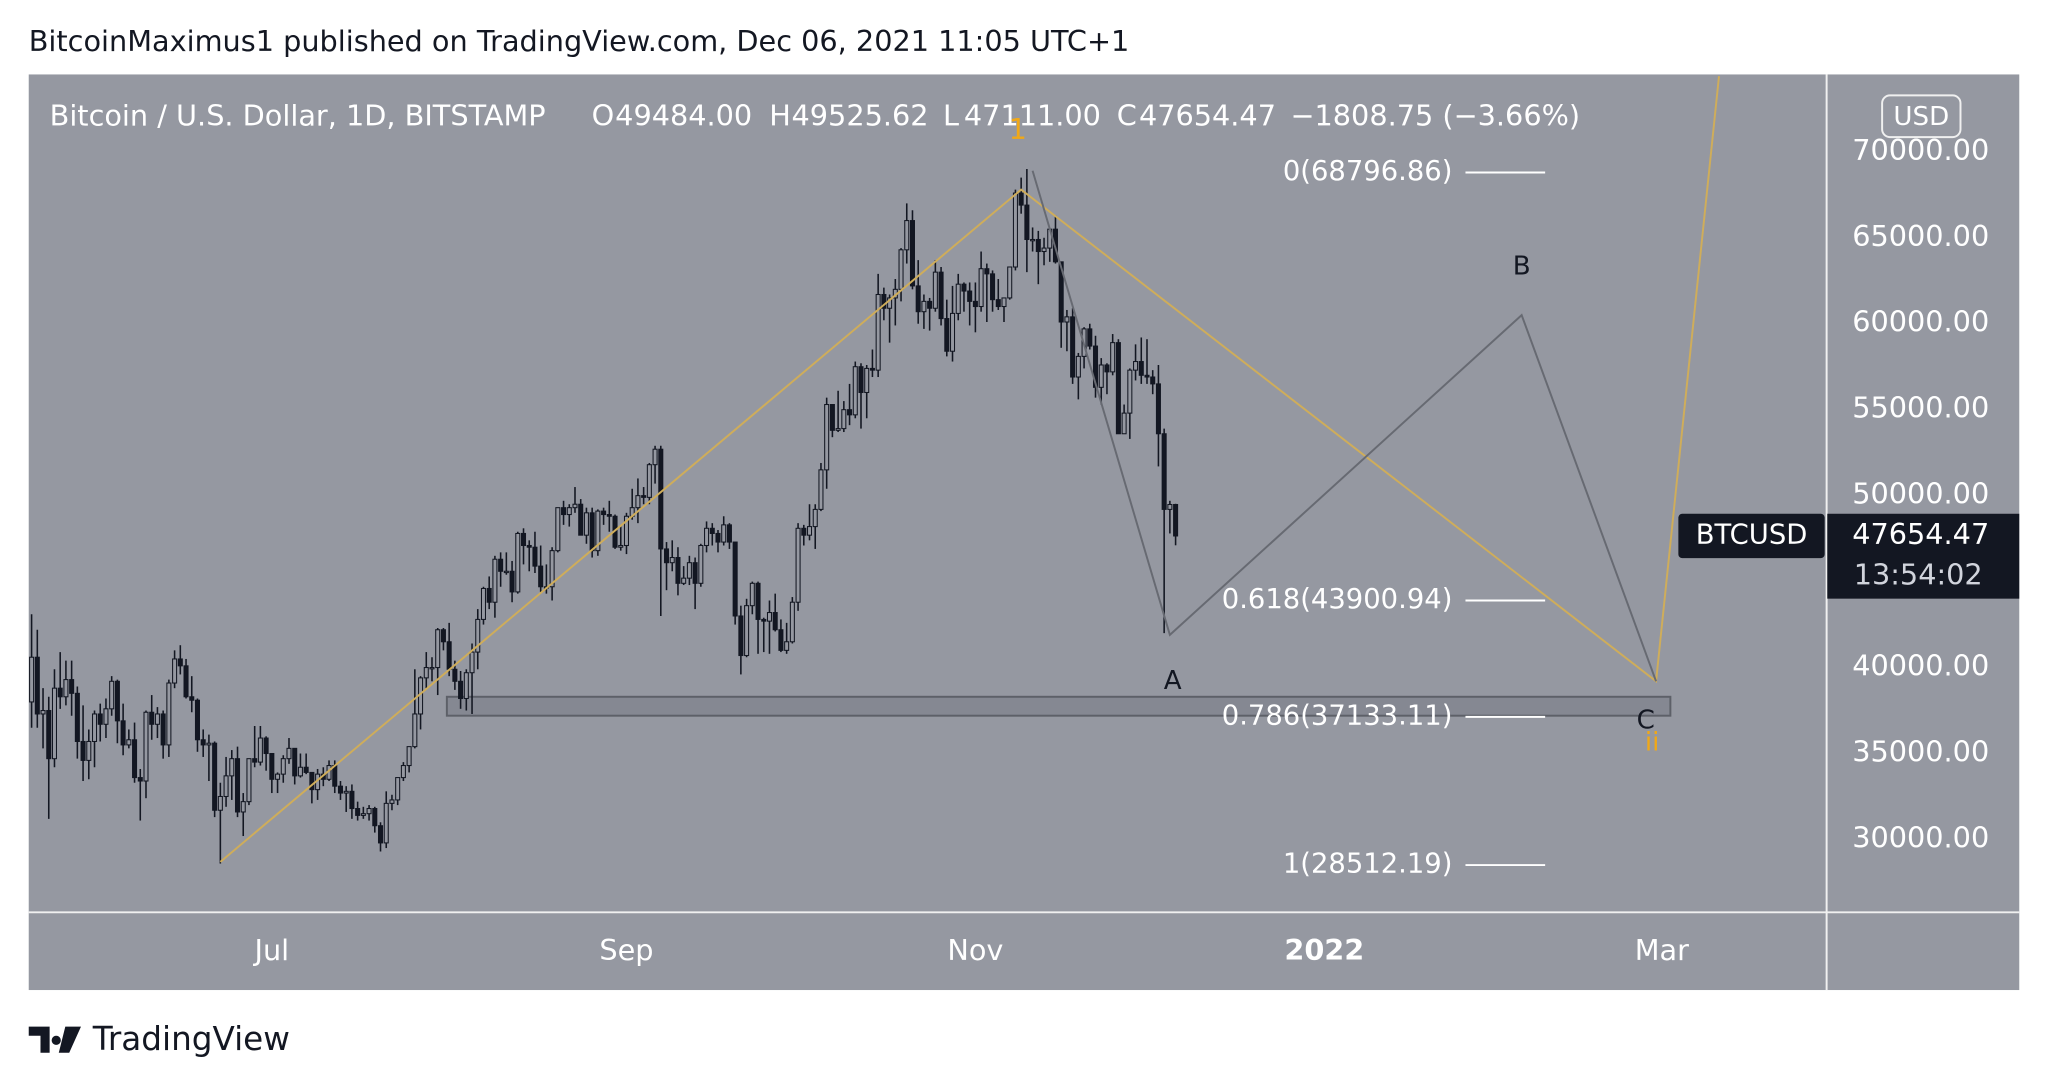 Image resolution: width=2048 pixels, height=1088 pixels. I want to click on symbol-tag-label: BTCUSD, so click(1752, 534).